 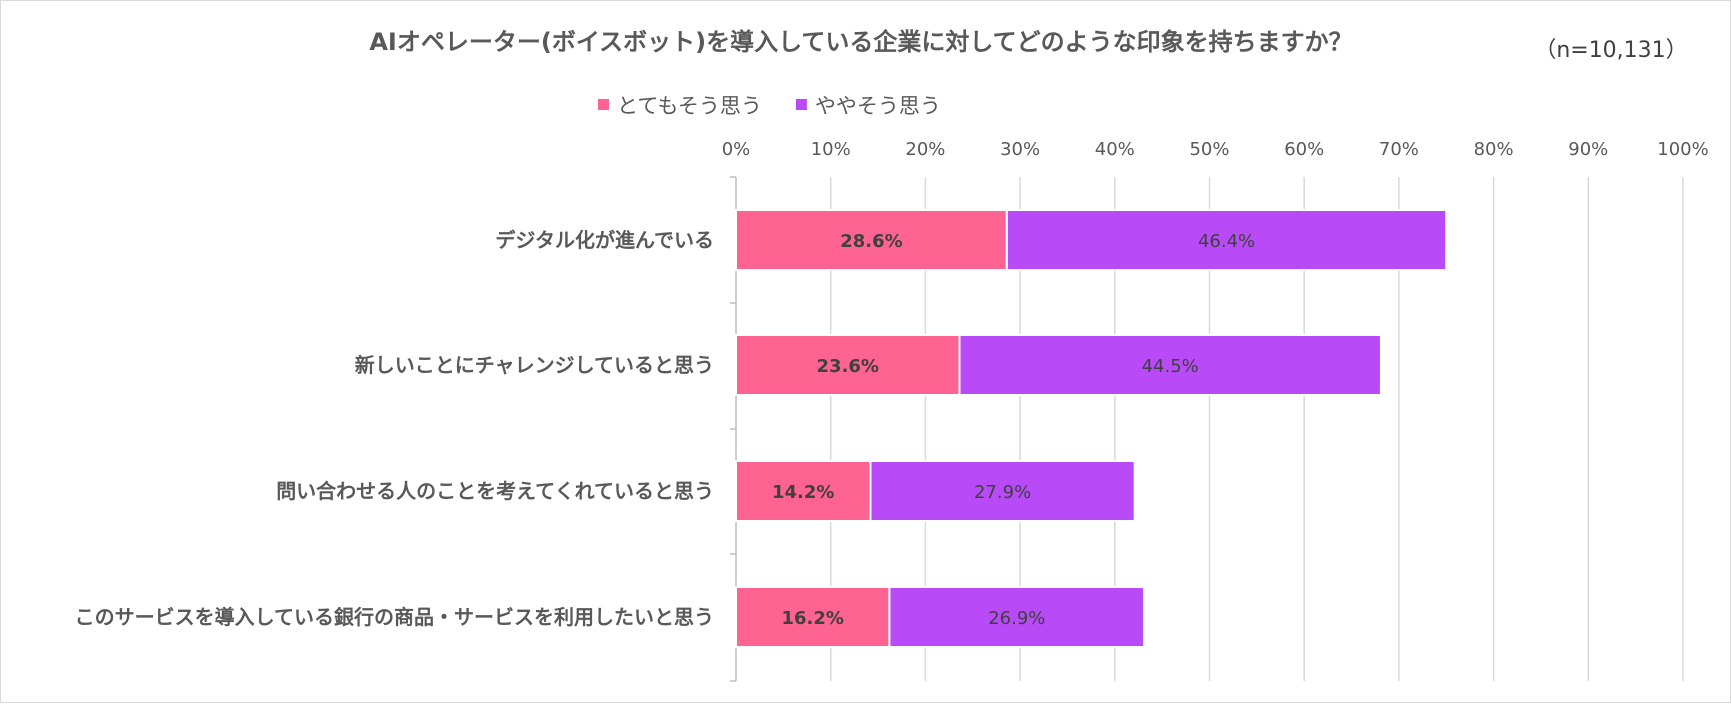 I want to click on x-tick-label: 70%, so click(x=1399, y=149).